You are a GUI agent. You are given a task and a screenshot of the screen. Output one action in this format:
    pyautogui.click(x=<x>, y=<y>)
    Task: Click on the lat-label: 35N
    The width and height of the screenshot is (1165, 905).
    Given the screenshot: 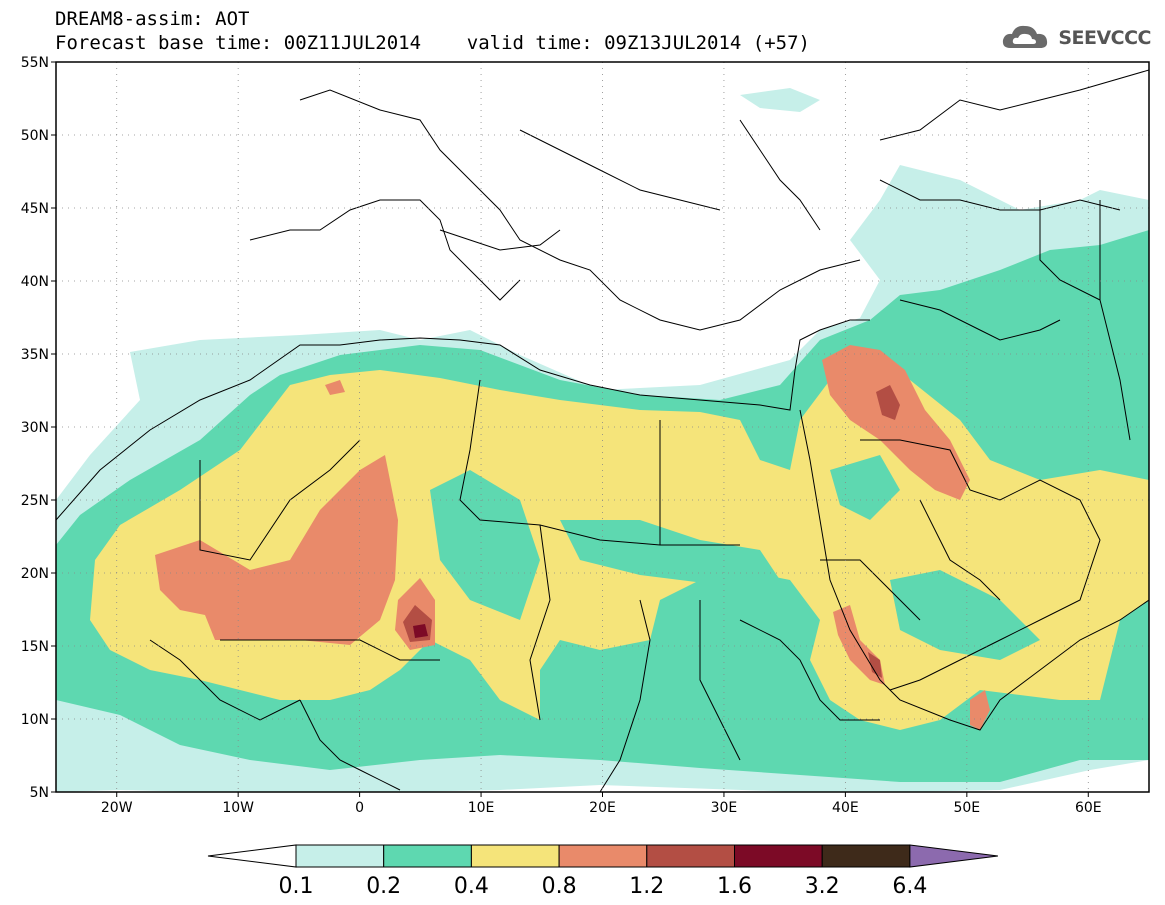 What is the action you would take?
    pyautogui.click(x=35, y=355)
    